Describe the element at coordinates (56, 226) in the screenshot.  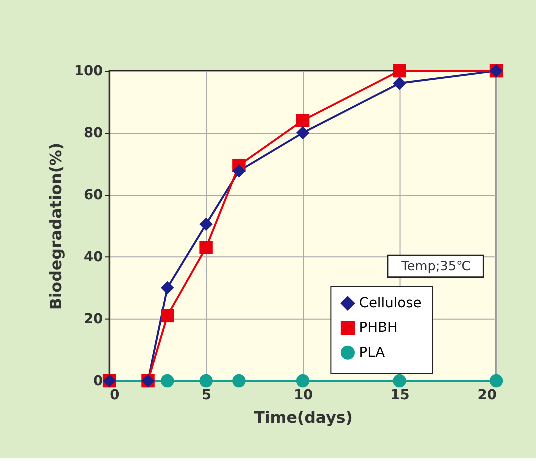
I see `y-axis-title: Biodegradation(%)` at that location.